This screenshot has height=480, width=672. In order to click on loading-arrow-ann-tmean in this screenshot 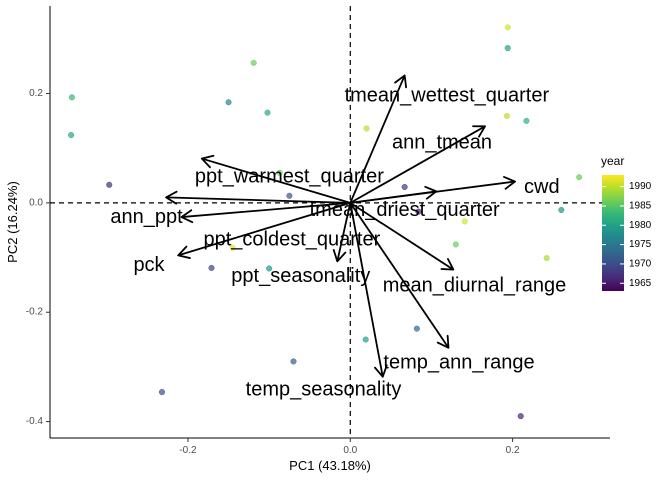, I will do `click(417, 164)`.